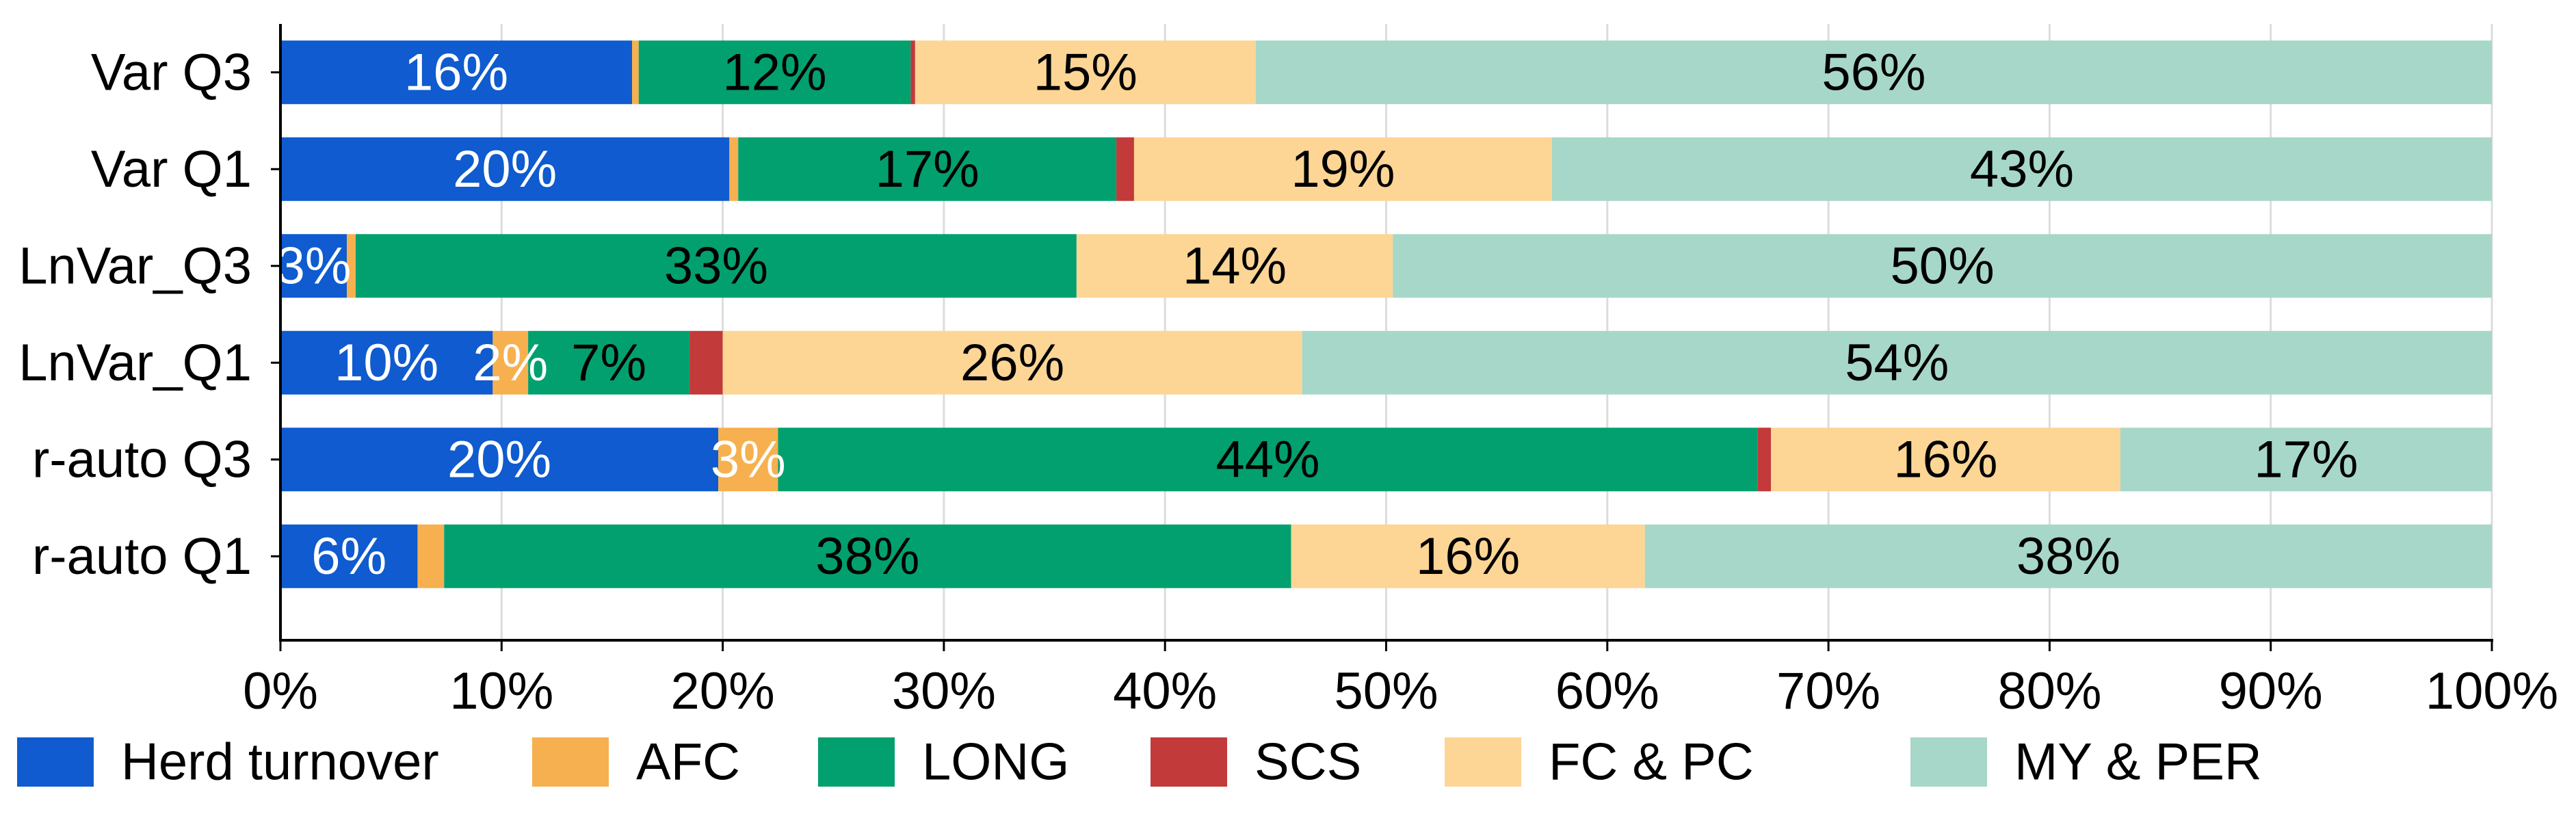 The image size is (2576, 827). I want to click on bar-r-auto-q1-fc-and-pc, so click(1468, 556).